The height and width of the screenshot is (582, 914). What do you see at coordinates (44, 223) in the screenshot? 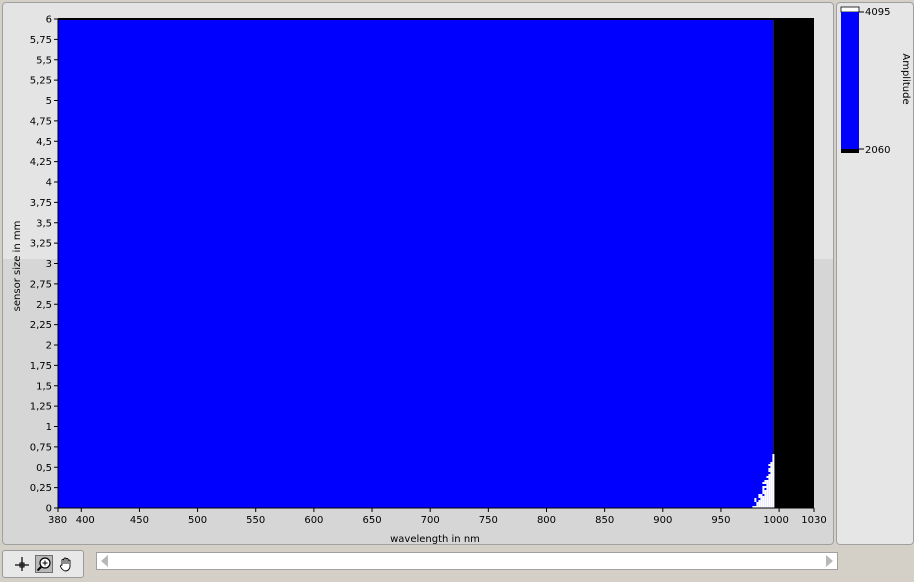
I see `y-tick-label: 3,5` at bounding box center [44, 223].